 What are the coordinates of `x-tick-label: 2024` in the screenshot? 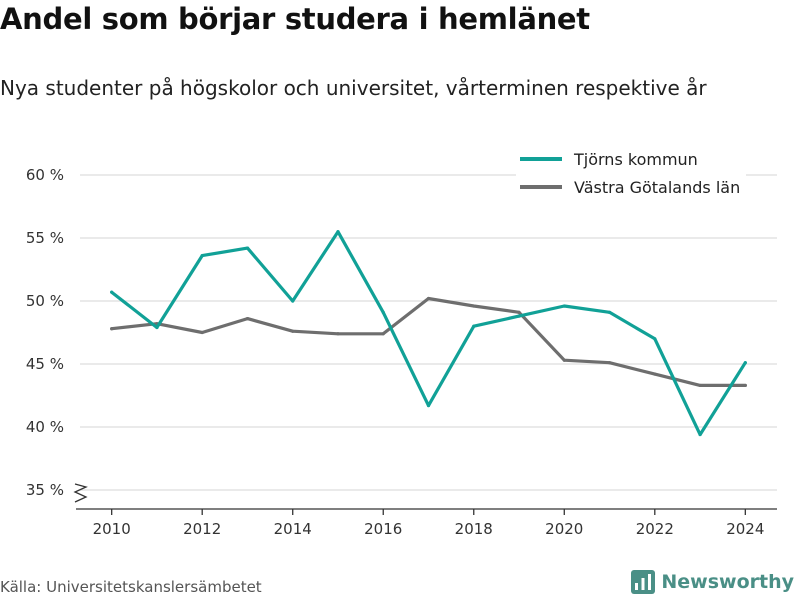 It's located at (745, 529).